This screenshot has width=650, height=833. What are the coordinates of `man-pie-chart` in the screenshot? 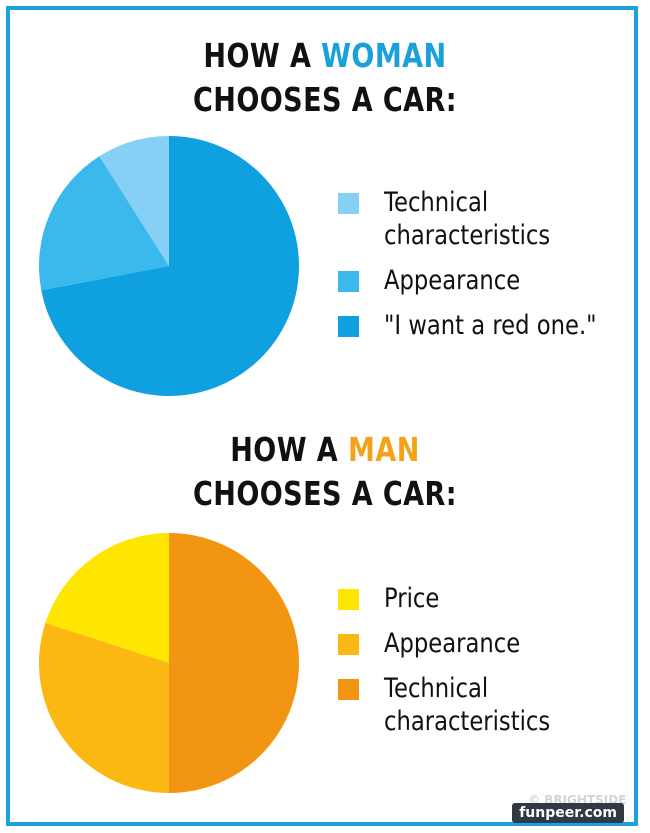 It's located at (168, 663).